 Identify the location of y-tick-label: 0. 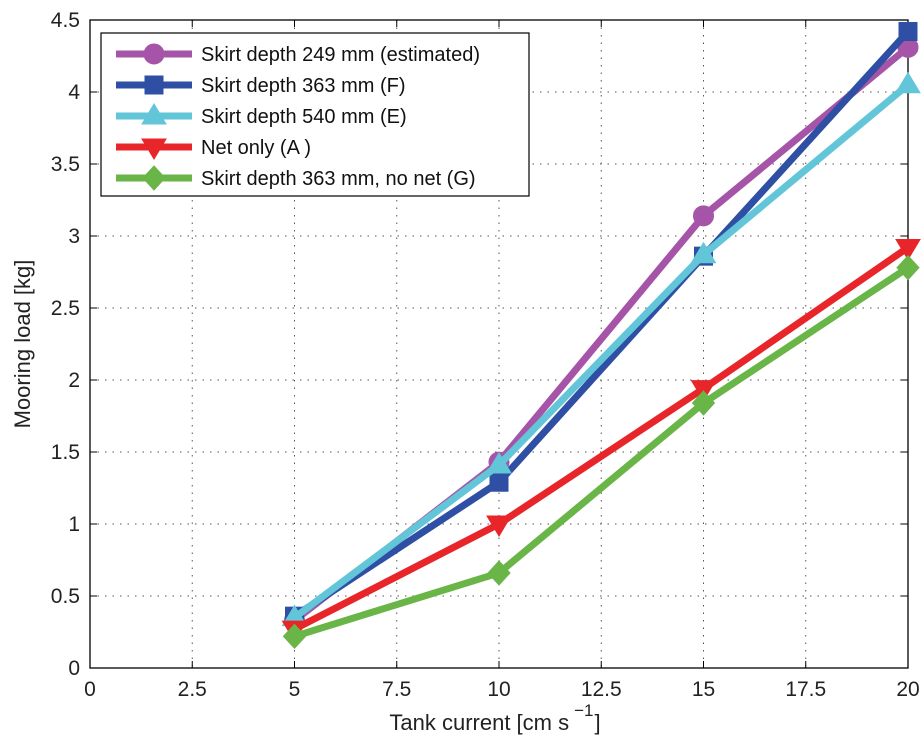
(74, 668).